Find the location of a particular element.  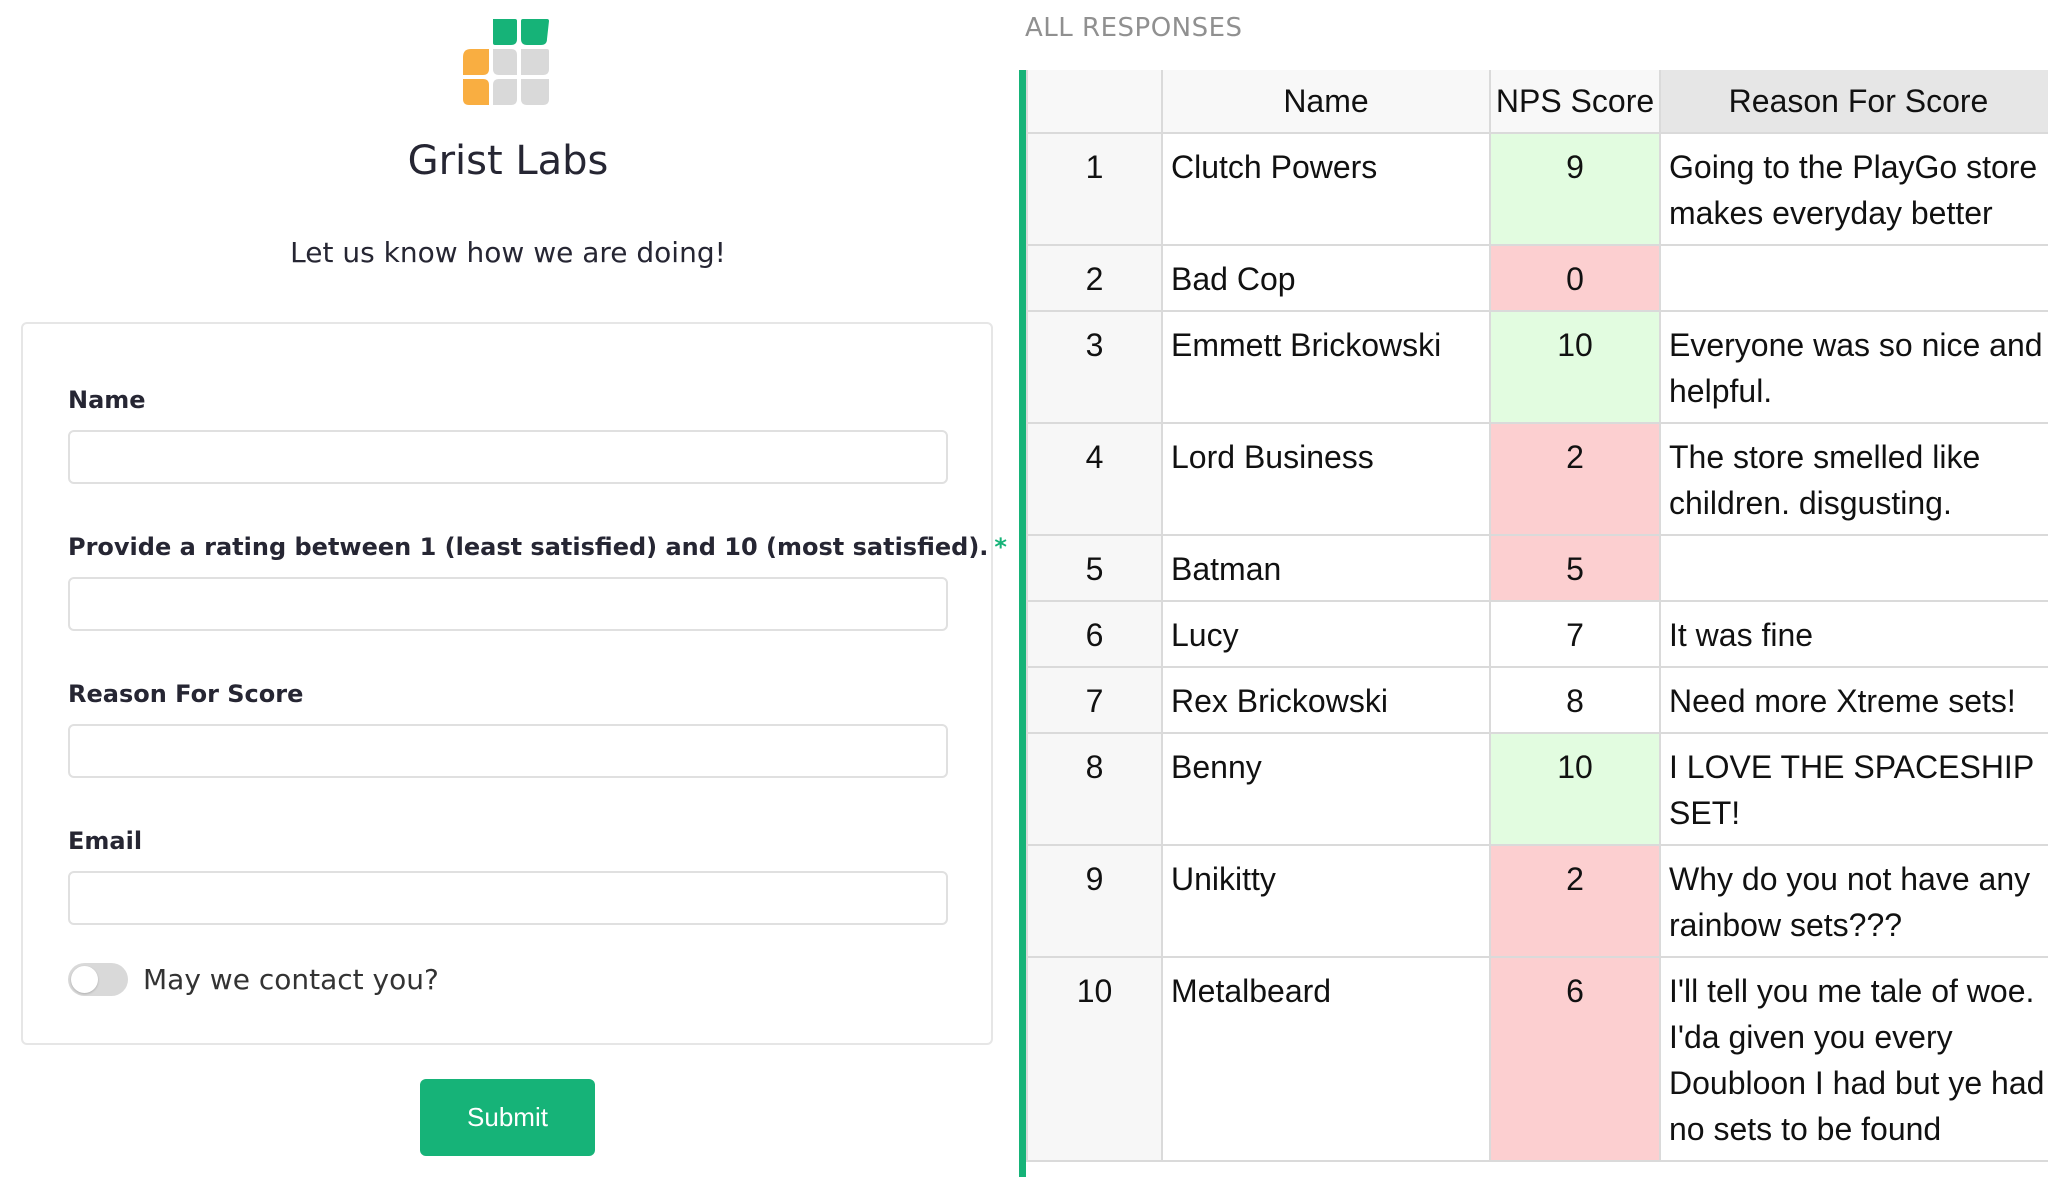

cell-reason: Why do you not have any rainbow sets??? is located at coordinates (1853, 901).